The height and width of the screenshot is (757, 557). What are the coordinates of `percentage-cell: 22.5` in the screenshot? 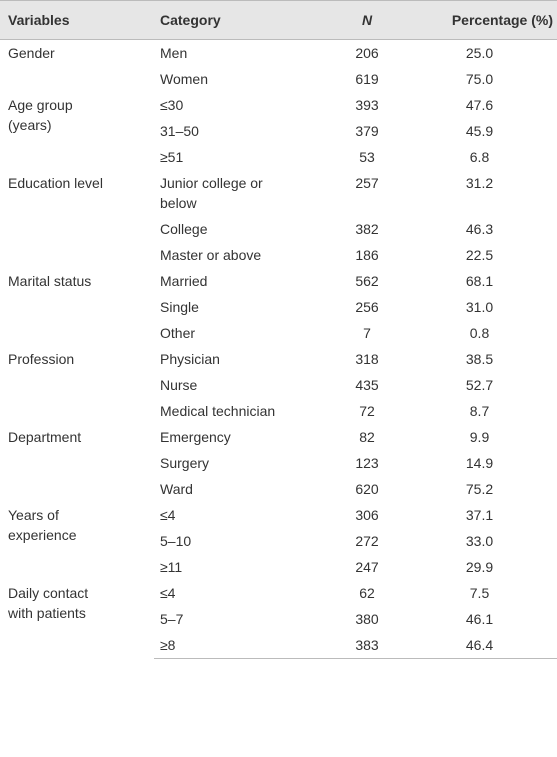 It's located at (479, 255).